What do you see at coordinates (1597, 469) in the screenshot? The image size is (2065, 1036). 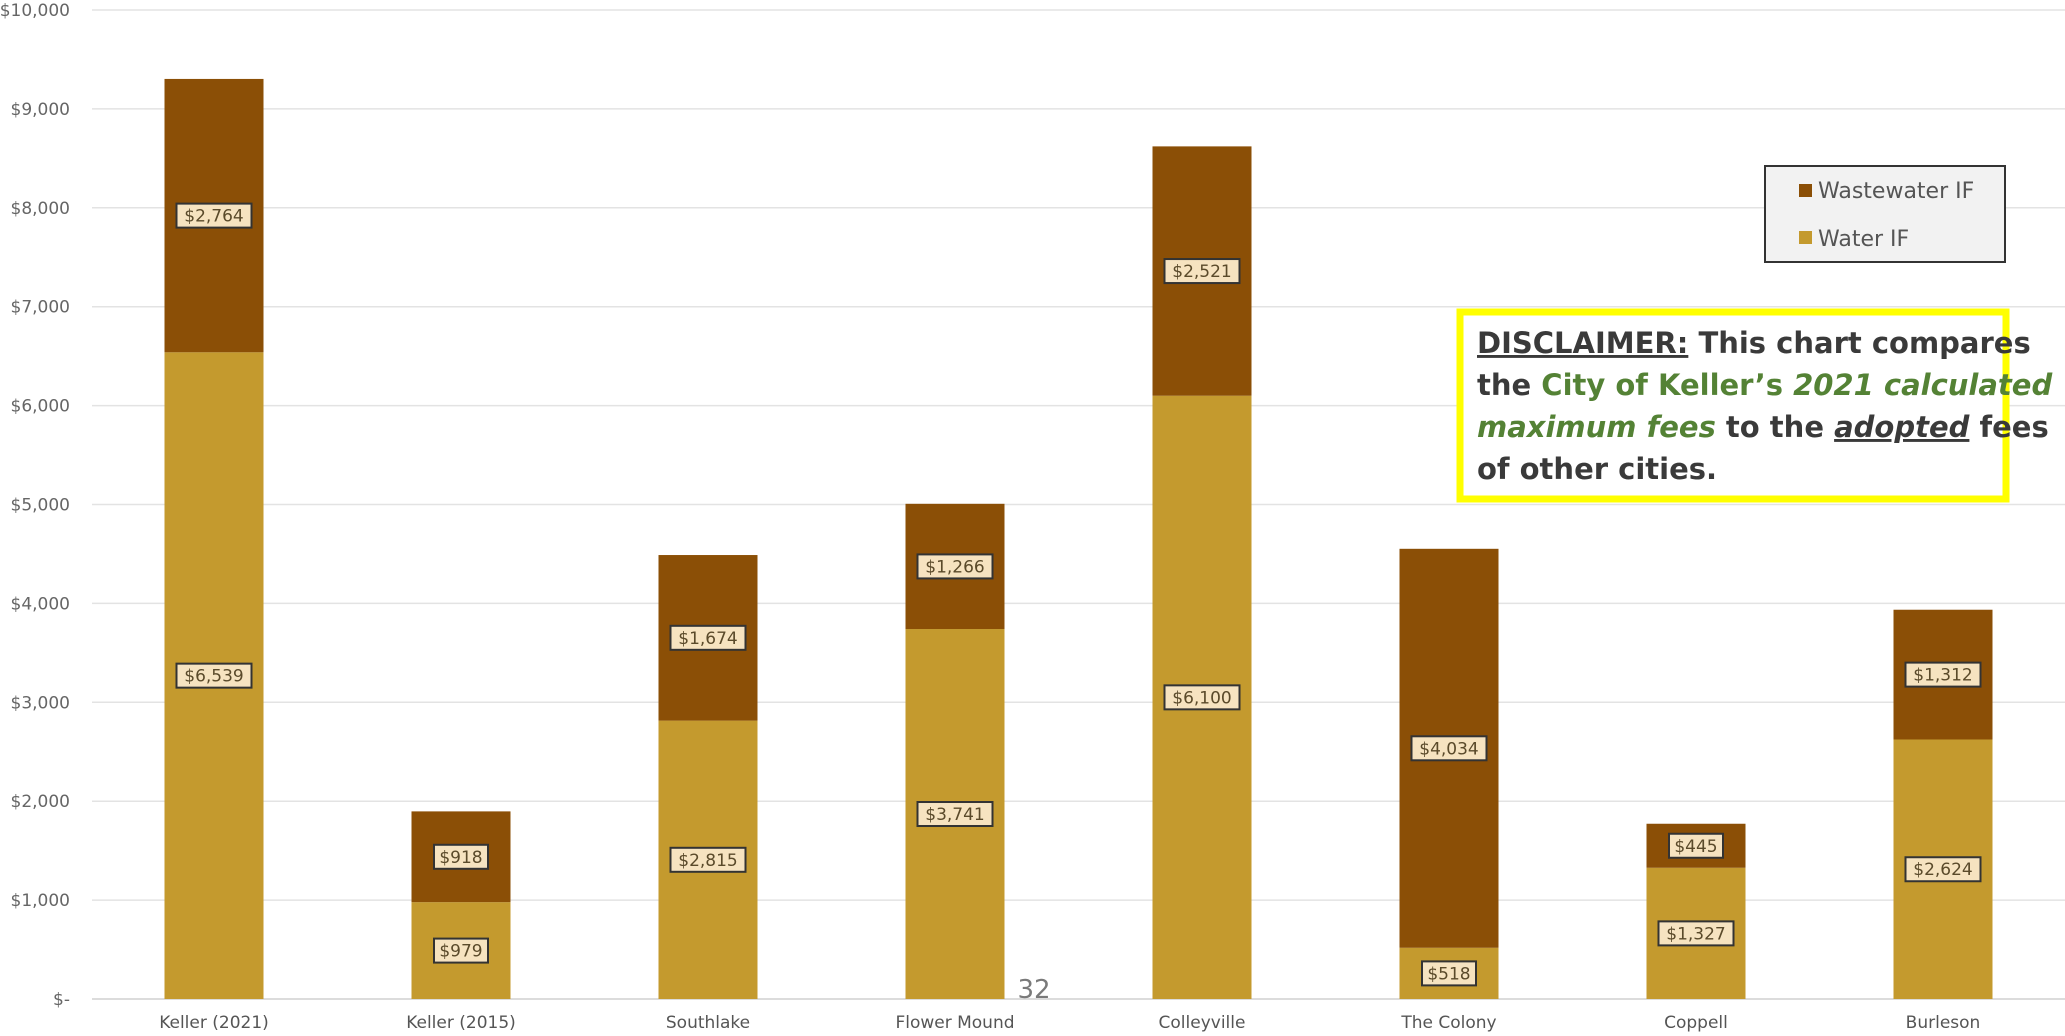 I see `disclaimer-line-4: of other cities.` at bounding box center [1597, 469].